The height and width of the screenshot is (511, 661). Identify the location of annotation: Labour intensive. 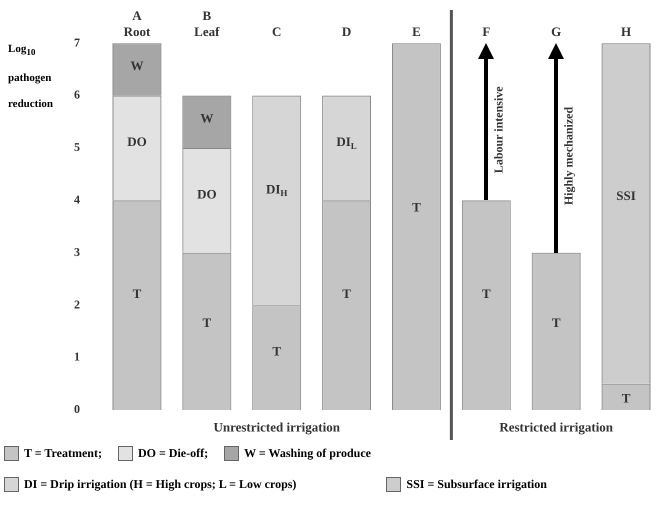
(498, 130).